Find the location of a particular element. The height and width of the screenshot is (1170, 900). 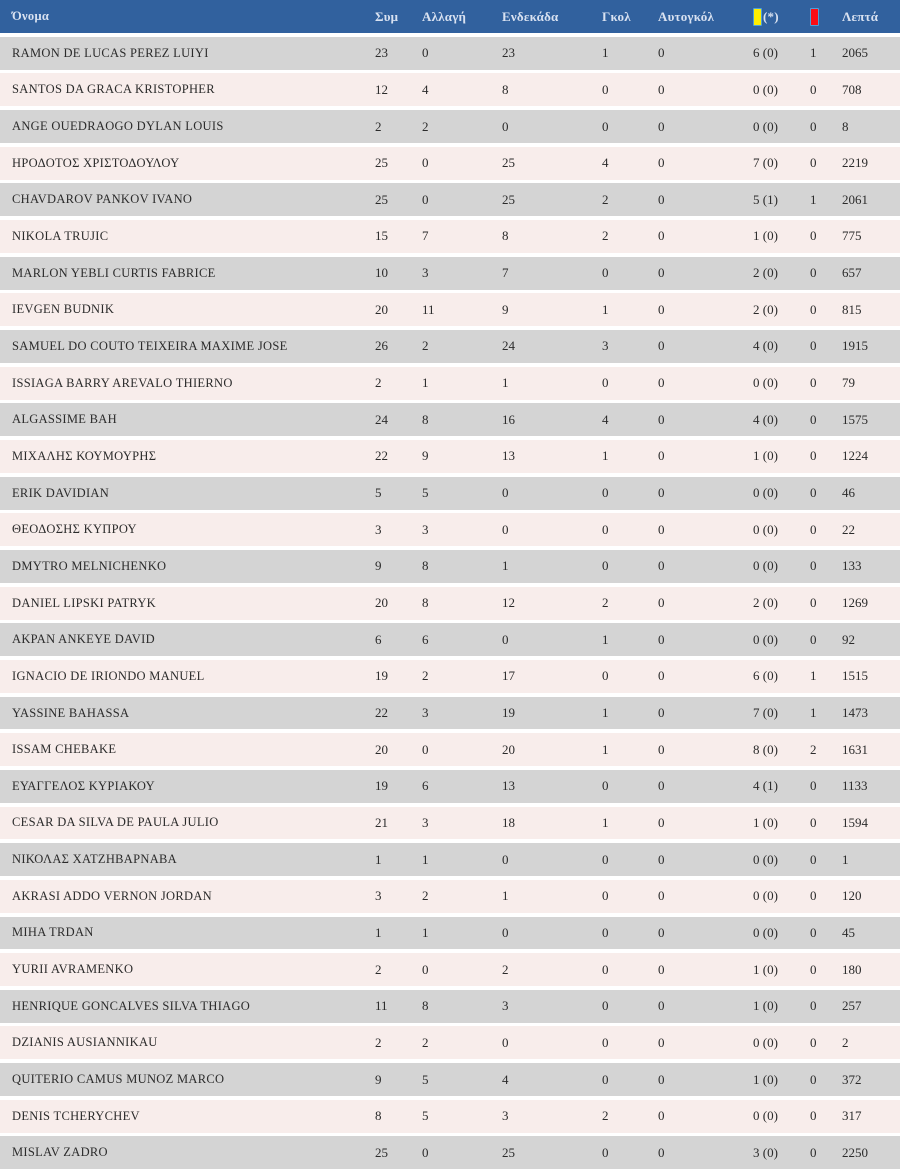

column-header-goals: Γκολ is located at coordinates (616, 16).